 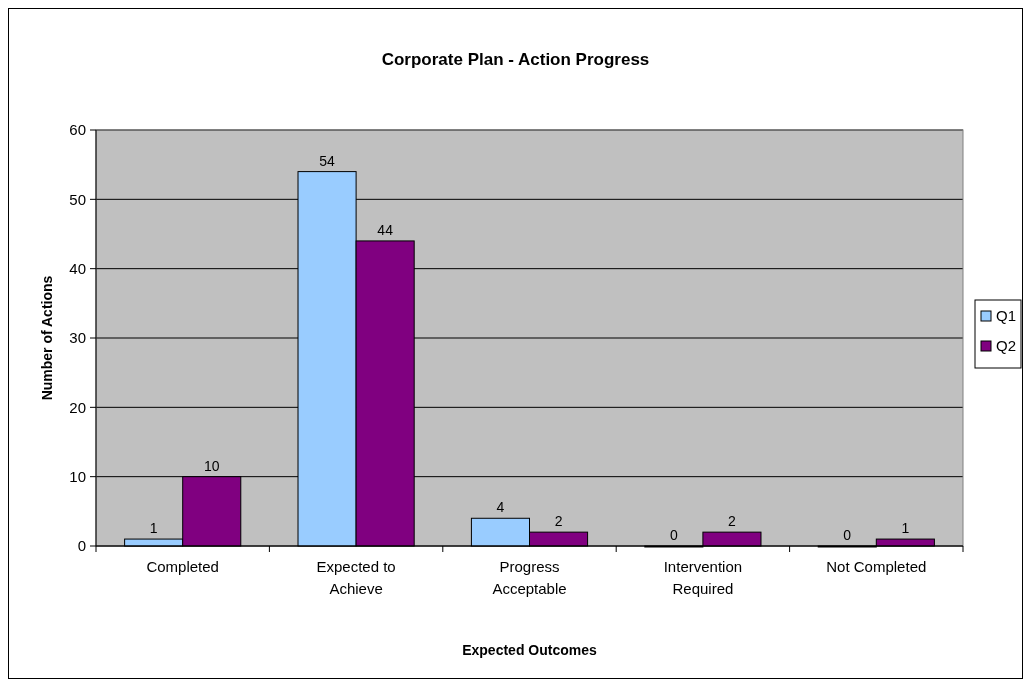 What do you see at coordinates (876, 566) in the screenshot?
I see `x-tick-label: Not Completed` at bounding box center [876, 566].